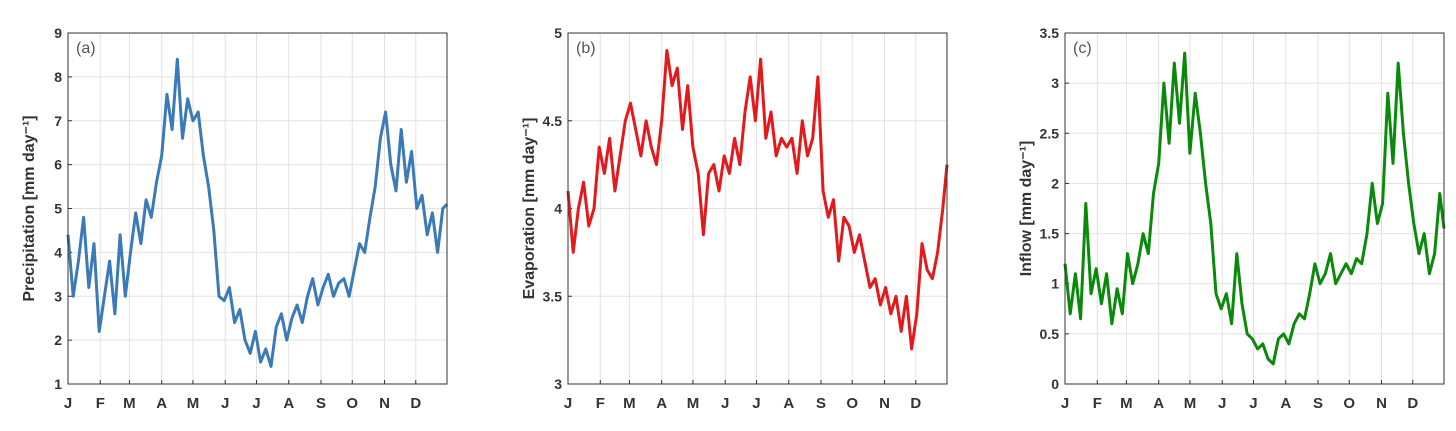 This screenshot has width=1456, height=431. What do you see at coordinates (58, 121) in the screenshot?
I see `y-tick-label: 7` at bounding box center [58, 121].